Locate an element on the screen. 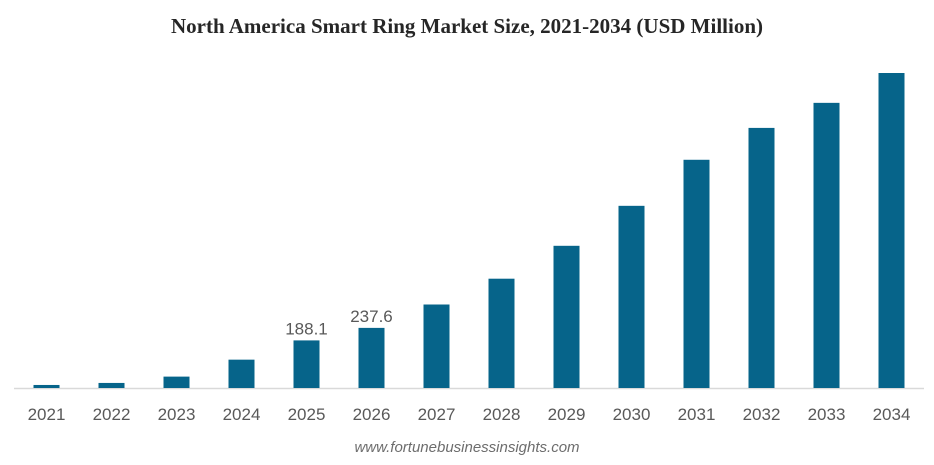 This screenshot has width=934, height=465. x-tick-label-2028: 2028 is located at coordinates (502, 414).